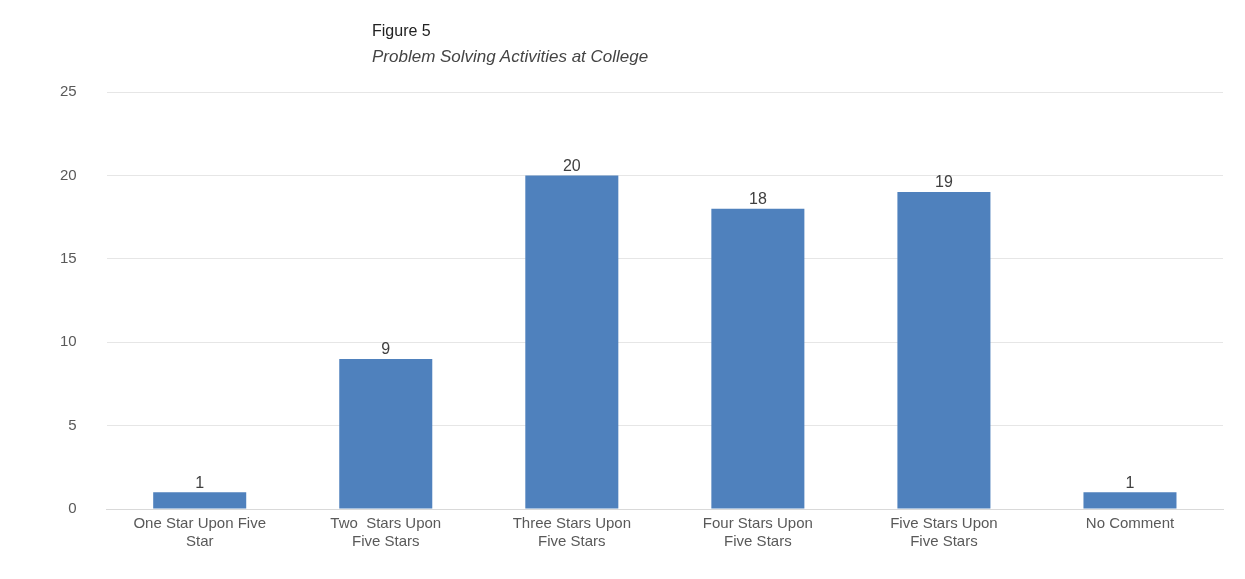  I want to click on y-tick-label: 15, so click(68, 257).